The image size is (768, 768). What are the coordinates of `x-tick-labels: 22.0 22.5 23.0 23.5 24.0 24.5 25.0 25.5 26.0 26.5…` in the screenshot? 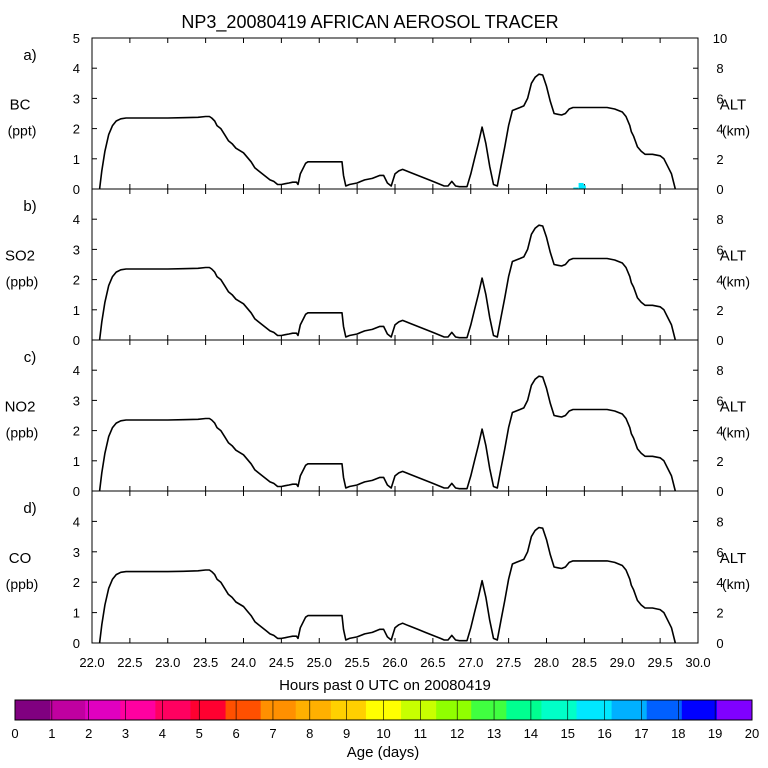 It's located at (394, 662).